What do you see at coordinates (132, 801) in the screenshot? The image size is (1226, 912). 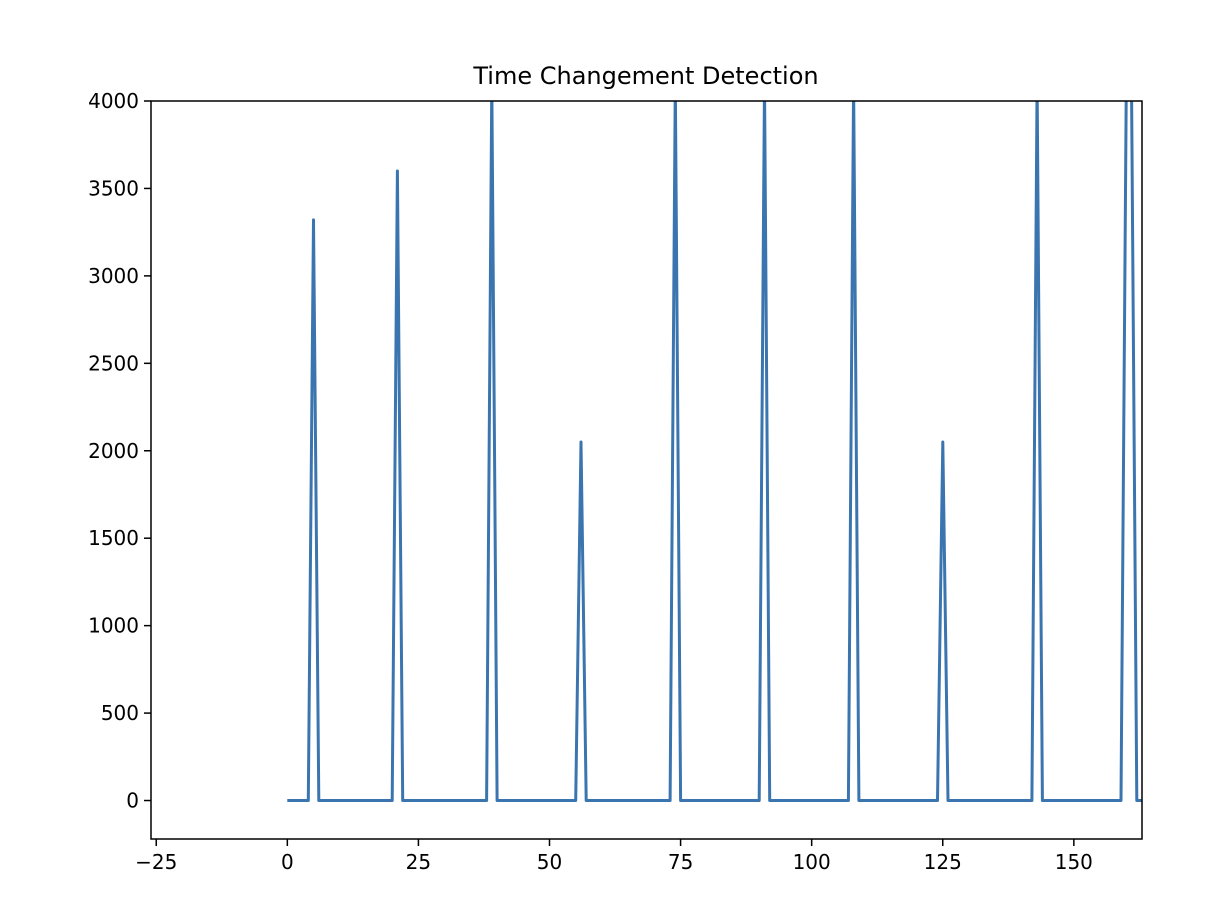 I see `y-tick-label: 0` at bounding box center [132, 801].